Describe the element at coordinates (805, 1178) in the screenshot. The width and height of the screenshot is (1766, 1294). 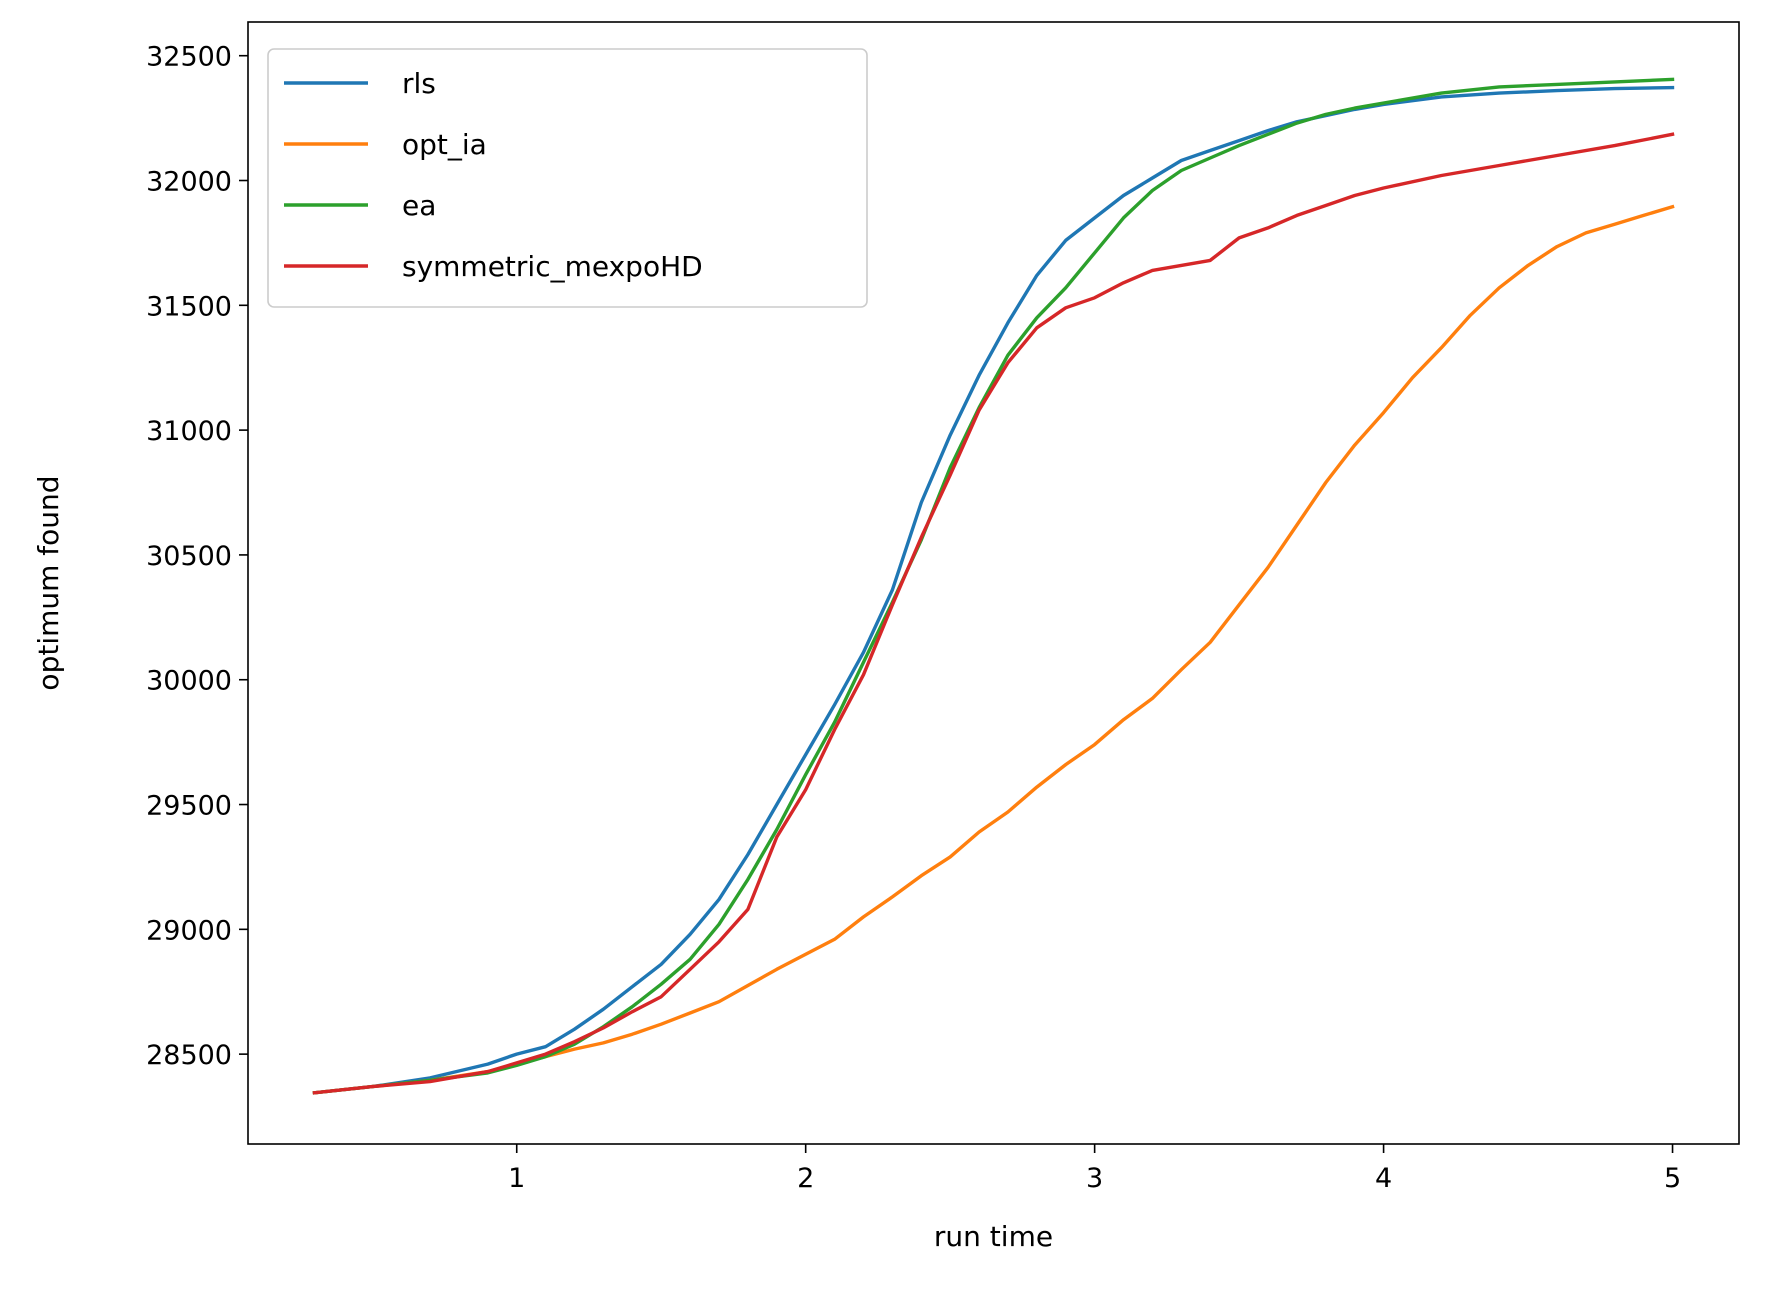
I see `x-tick-label: 2` at that location.